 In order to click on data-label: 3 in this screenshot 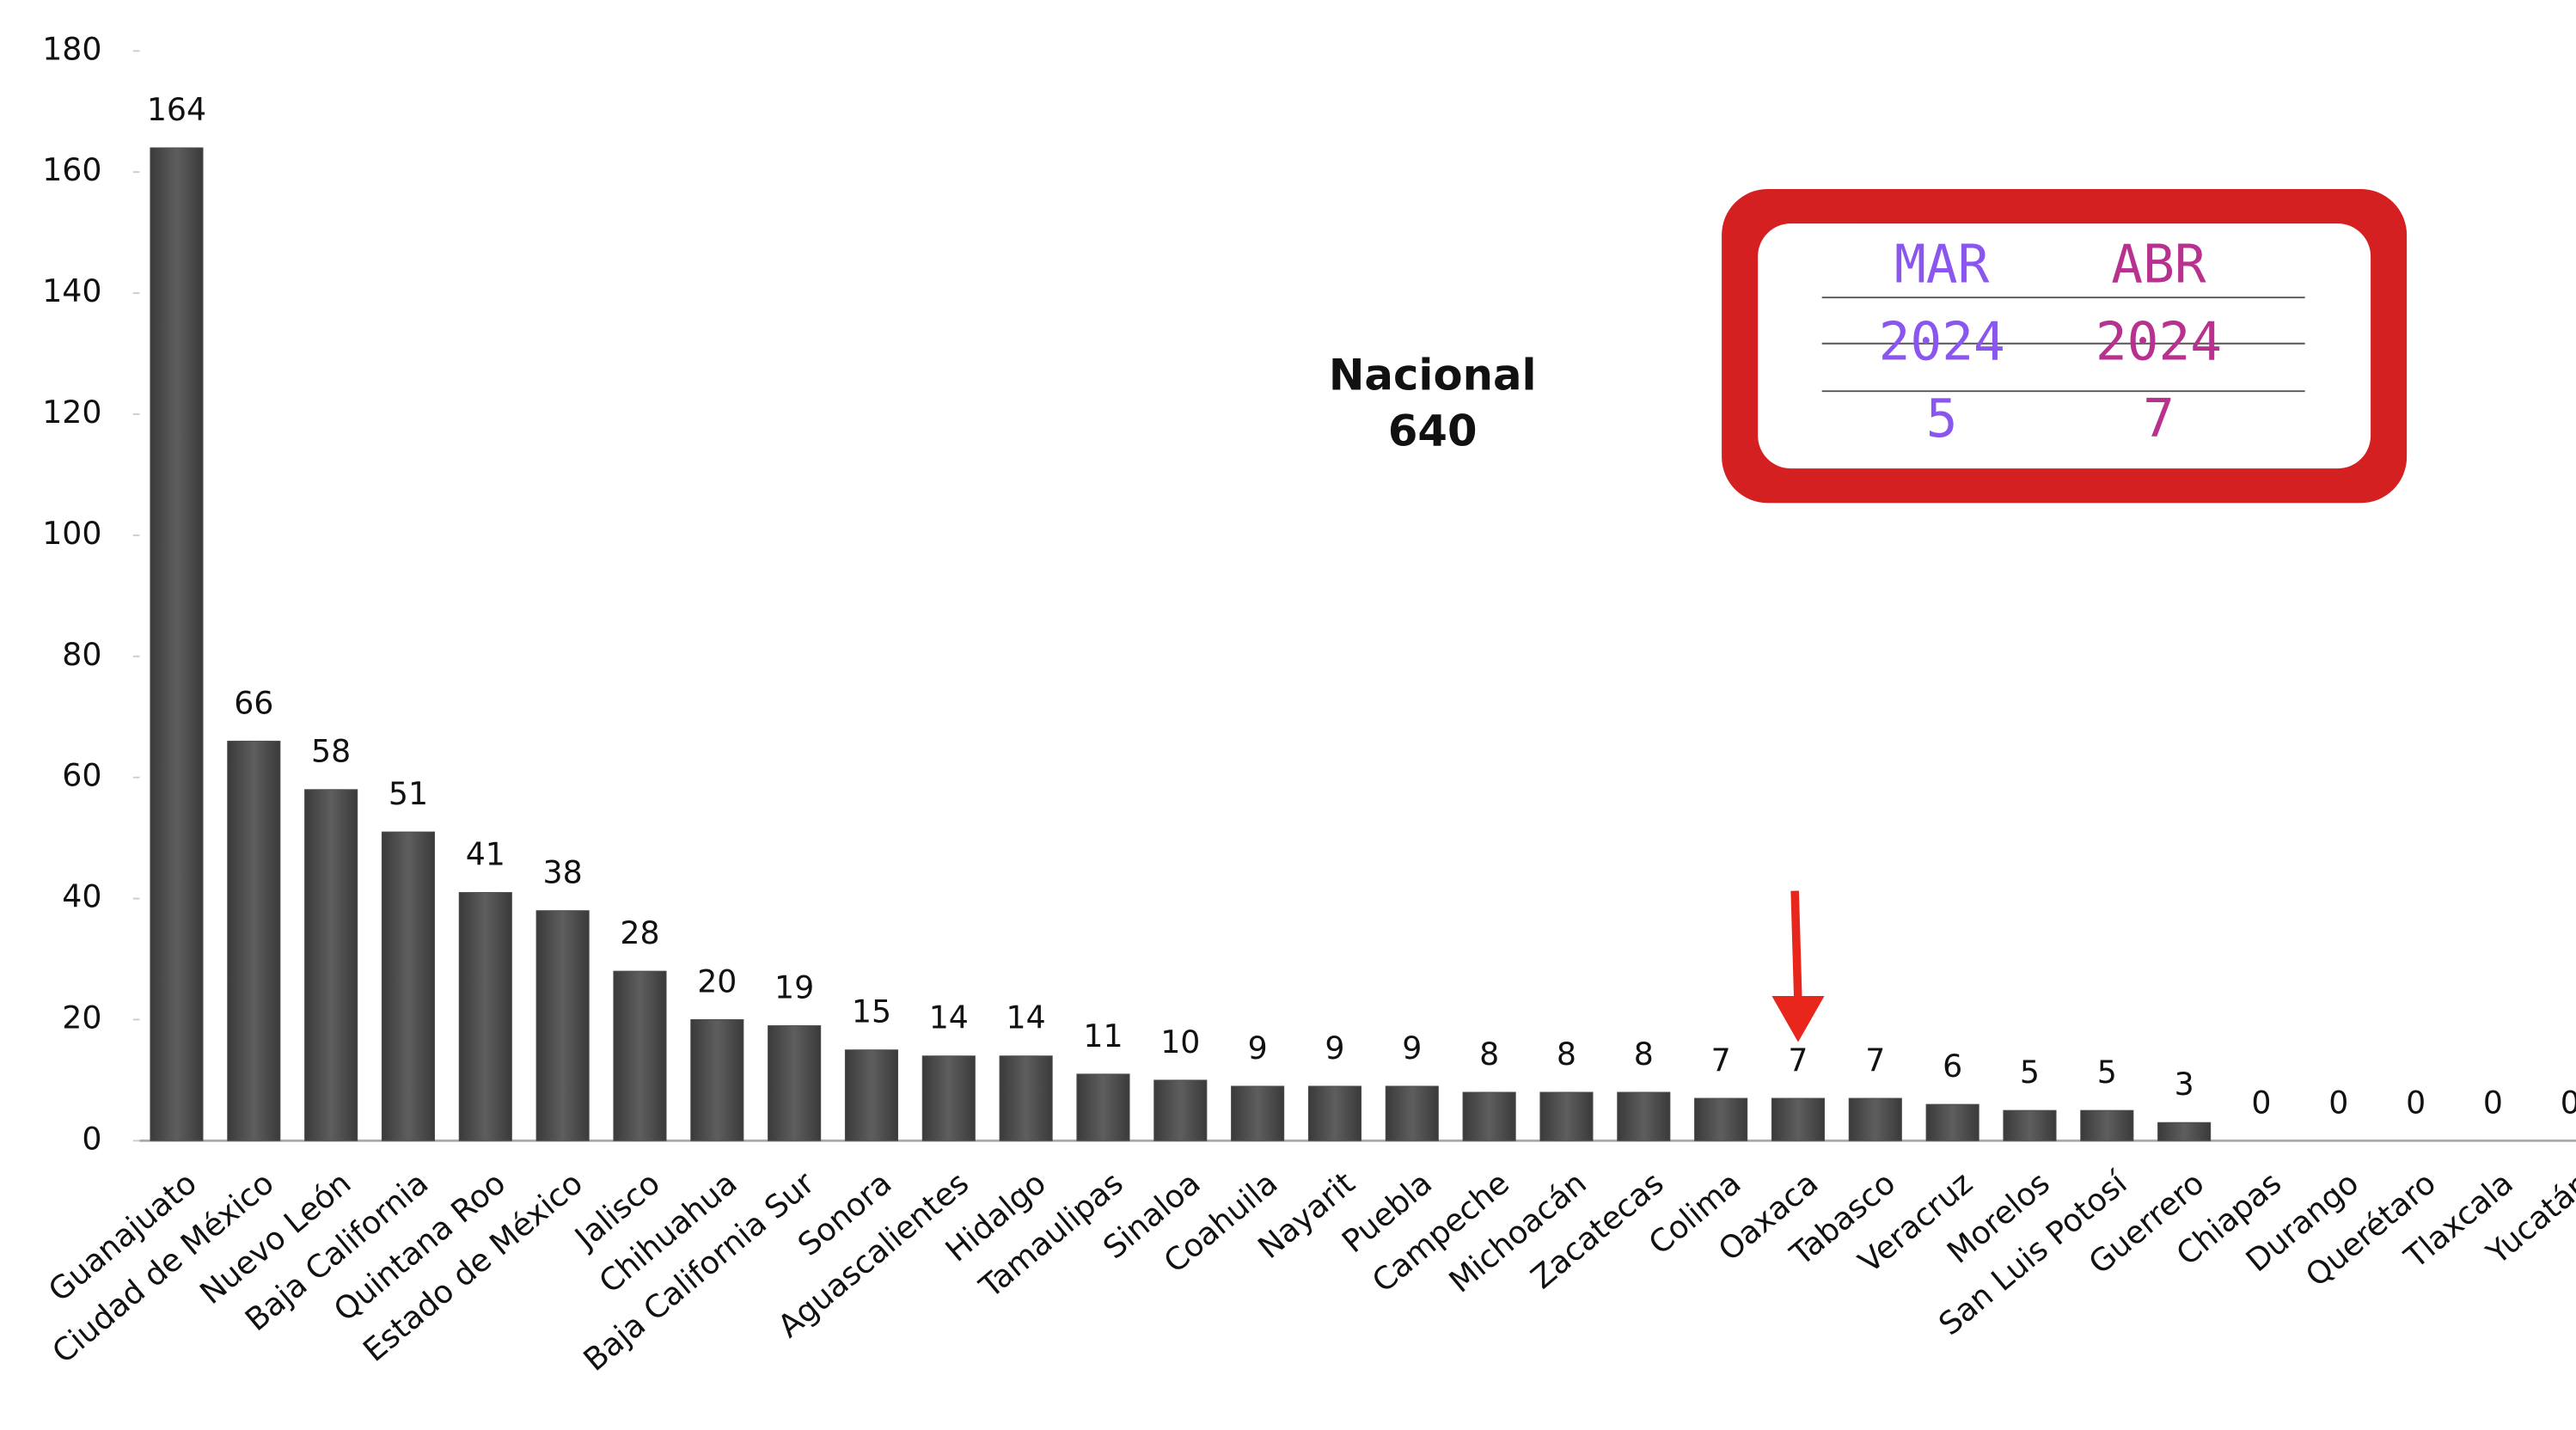, I will do `click(2184, 1084)`.